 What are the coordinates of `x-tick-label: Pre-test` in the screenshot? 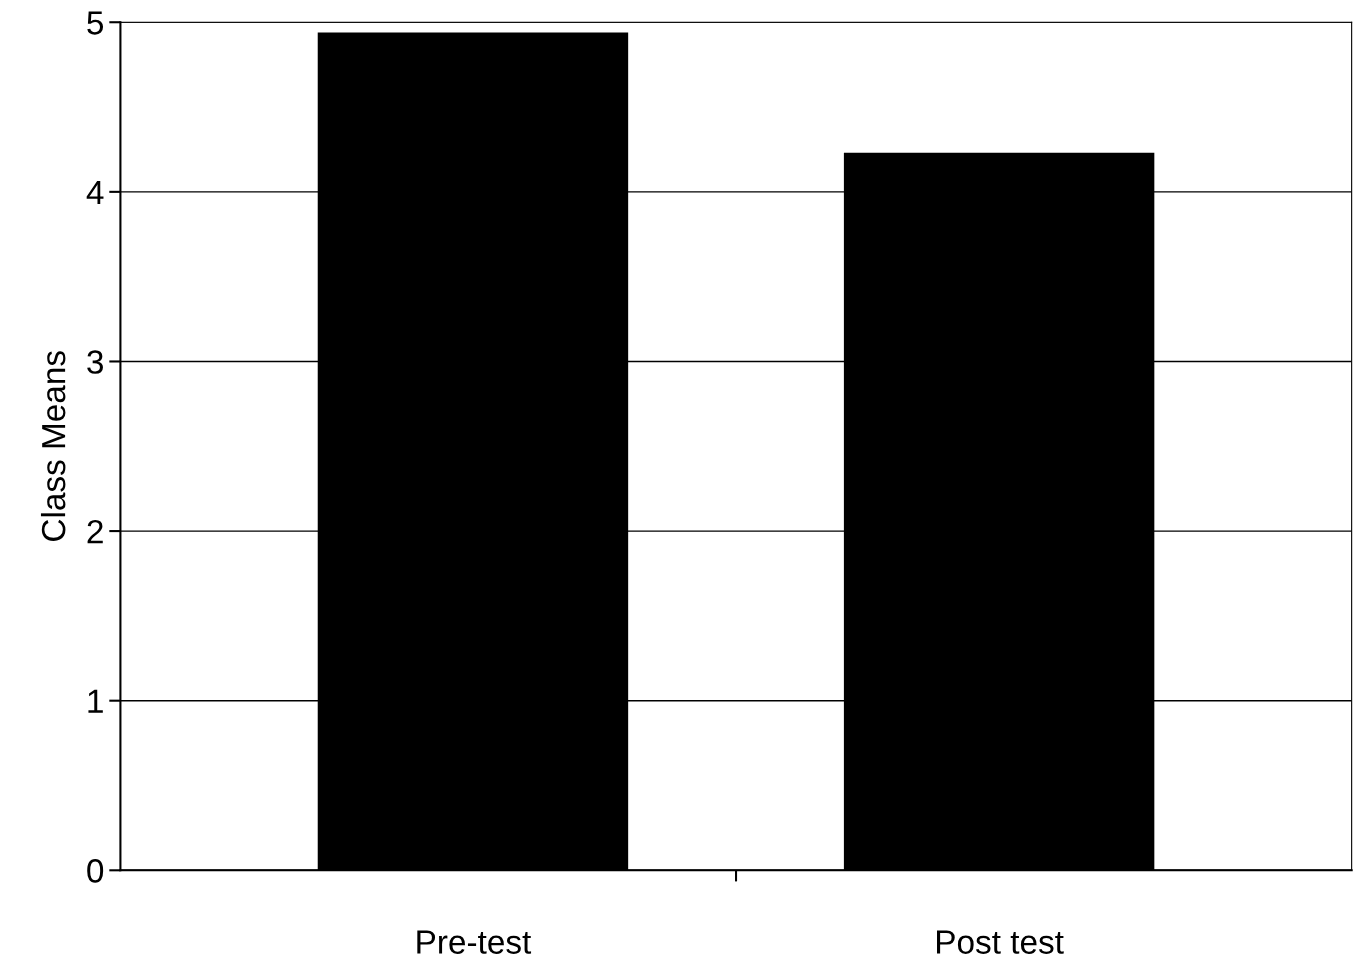 It's located at (474, 942).